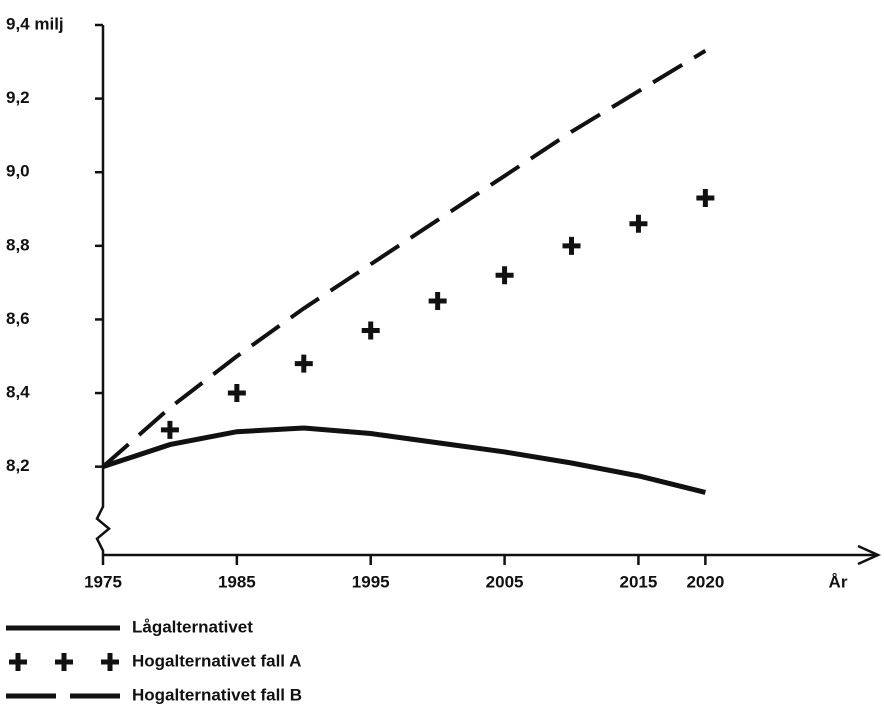  What do you see at coordinates (35, 23) in the screenshot?
I see `y-tick-label: 9,4 milj` at bounding box center [35, 23].